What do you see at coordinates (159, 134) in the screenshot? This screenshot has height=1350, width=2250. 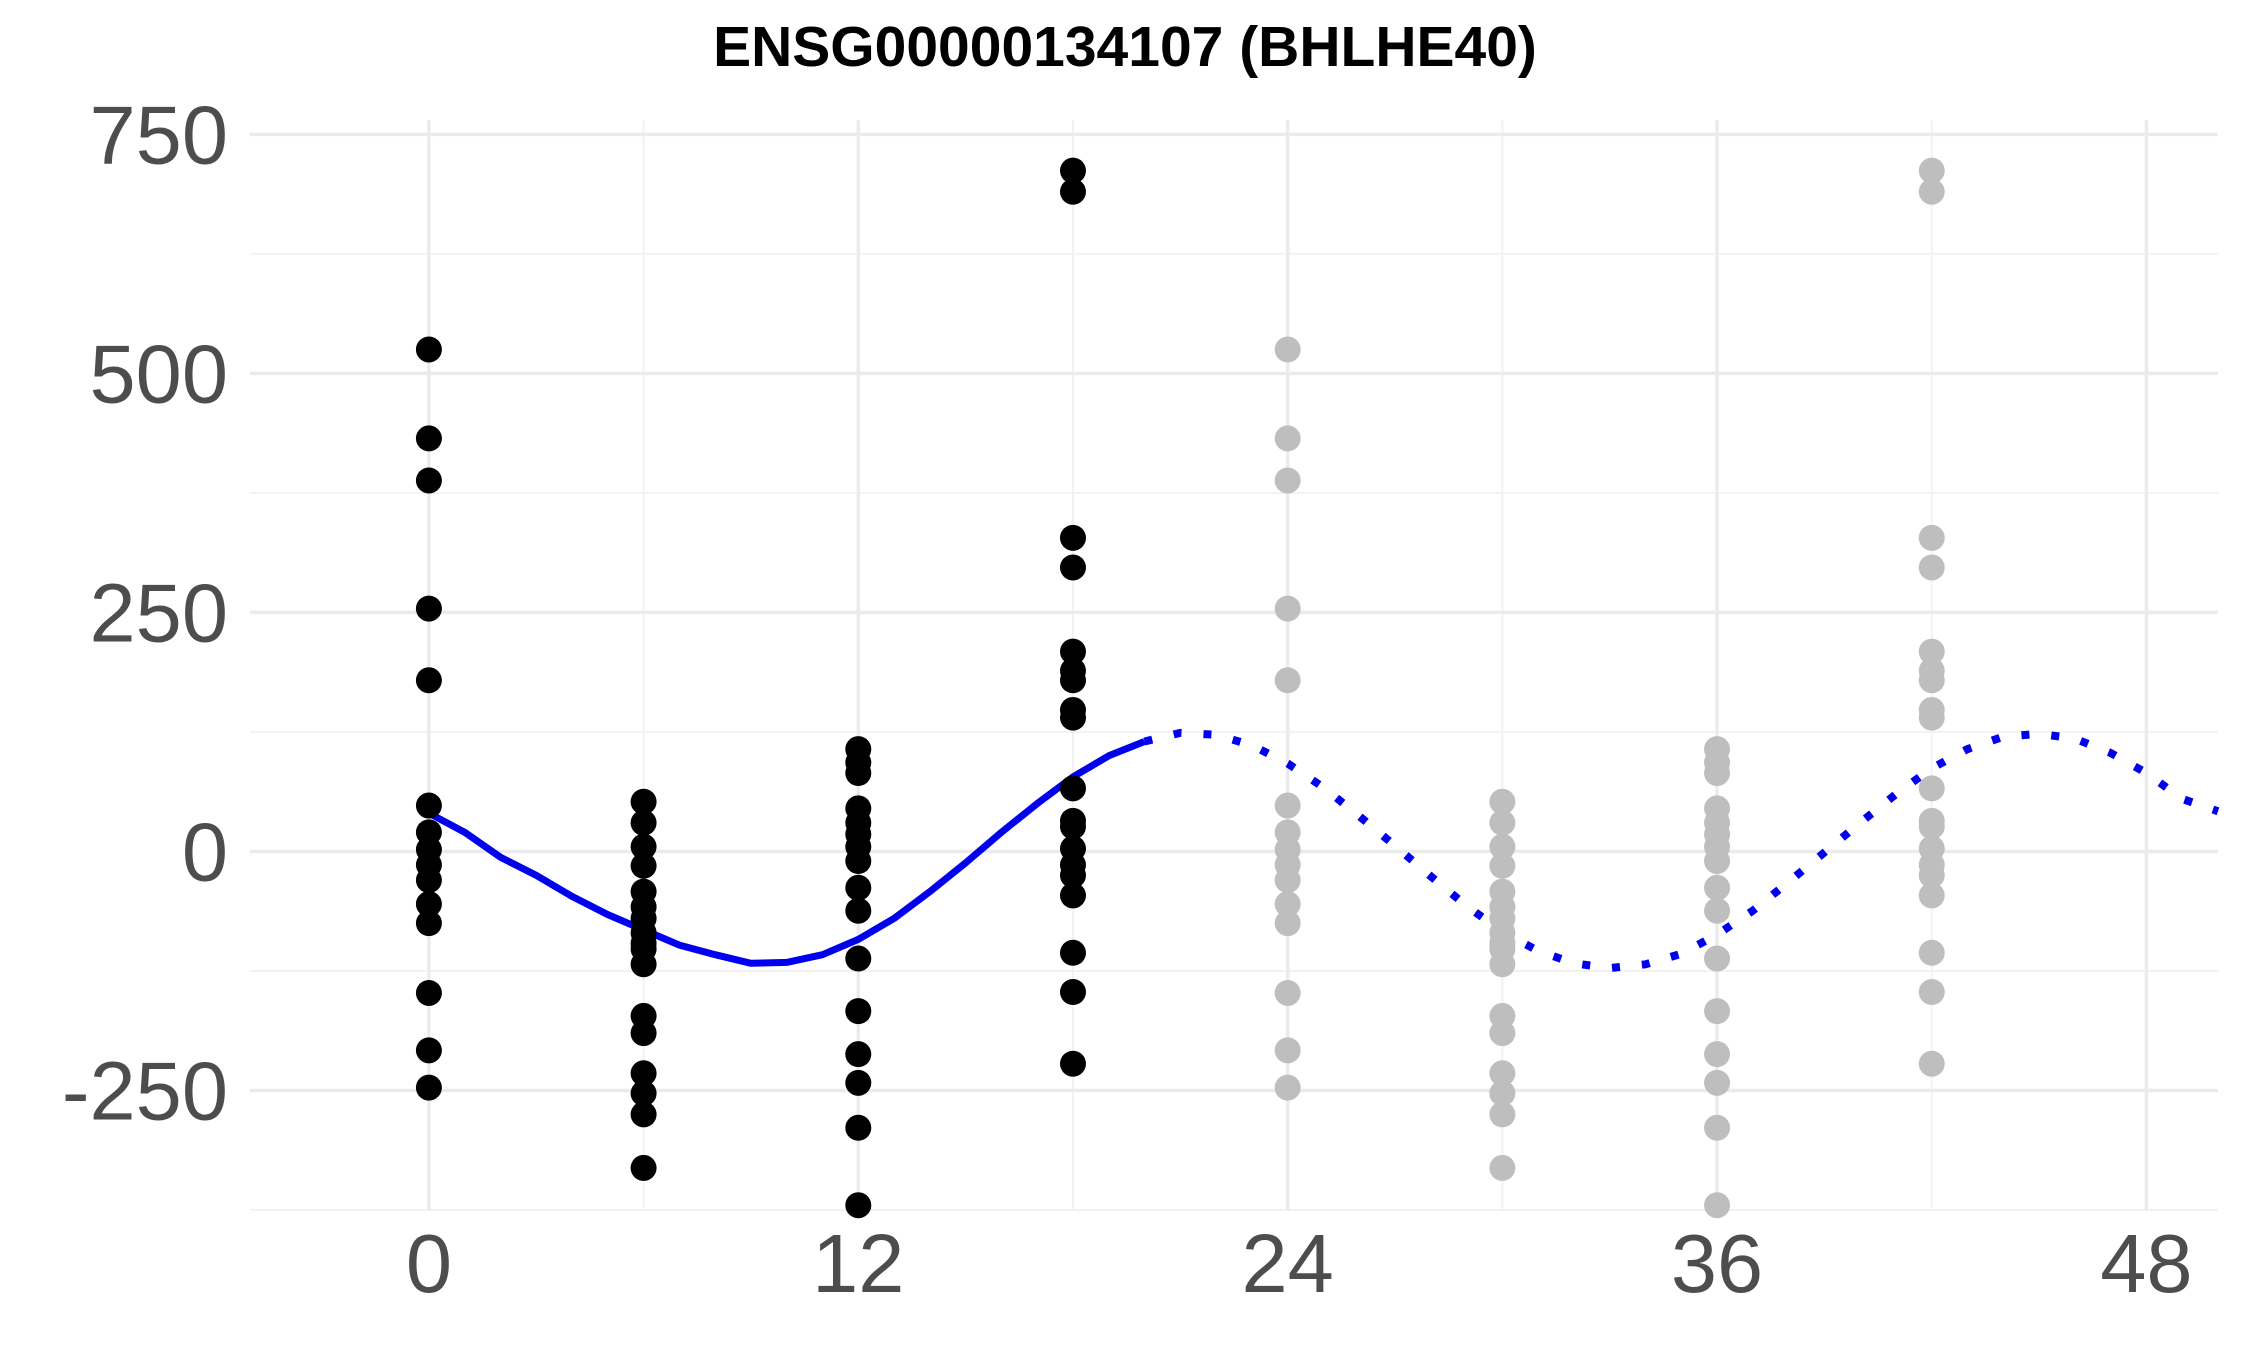 I see `y-tick-label: 750` at bounding box center [159, 134].